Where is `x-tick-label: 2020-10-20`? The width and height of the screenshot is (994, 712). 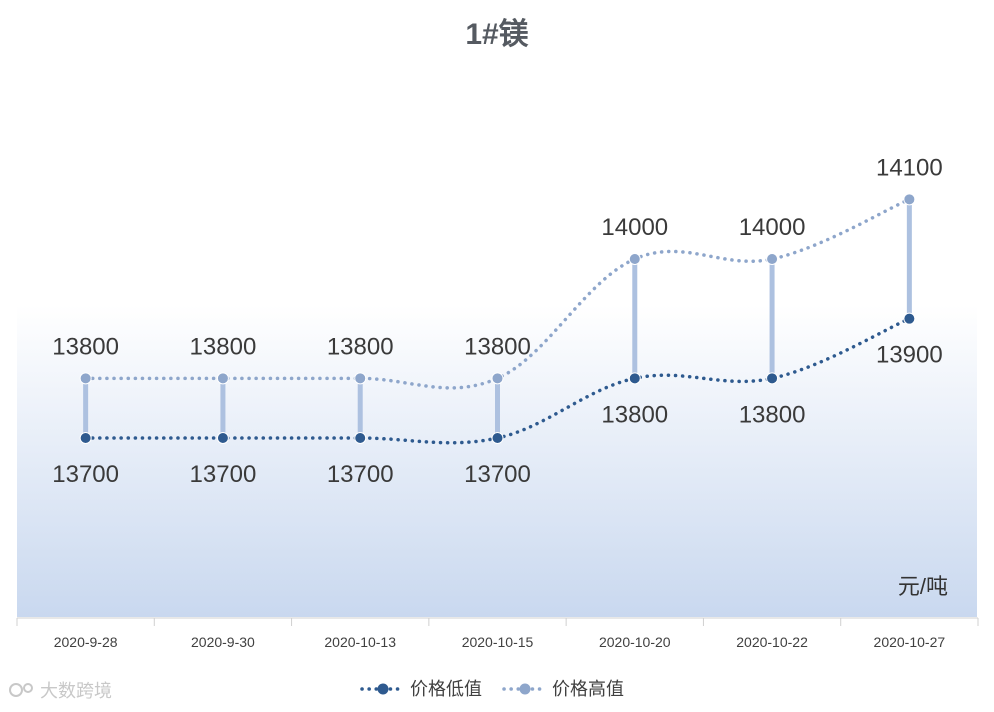 x-tick-label: 2020-10-20 is located at coordinates (635, 642).